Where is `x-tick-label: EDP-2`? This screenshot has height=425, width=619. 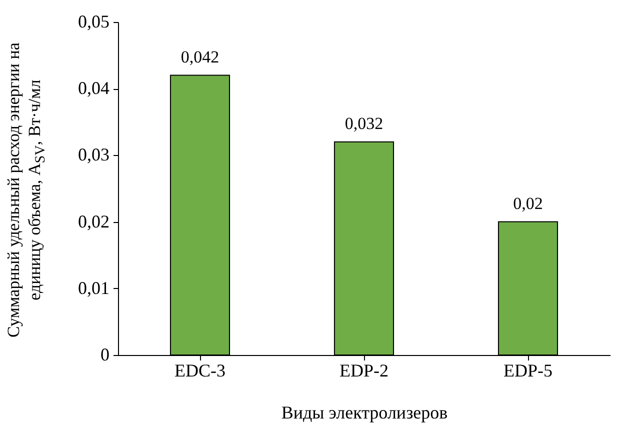 x-tick-label: EDP-2 is located at coordinates (364, 370).